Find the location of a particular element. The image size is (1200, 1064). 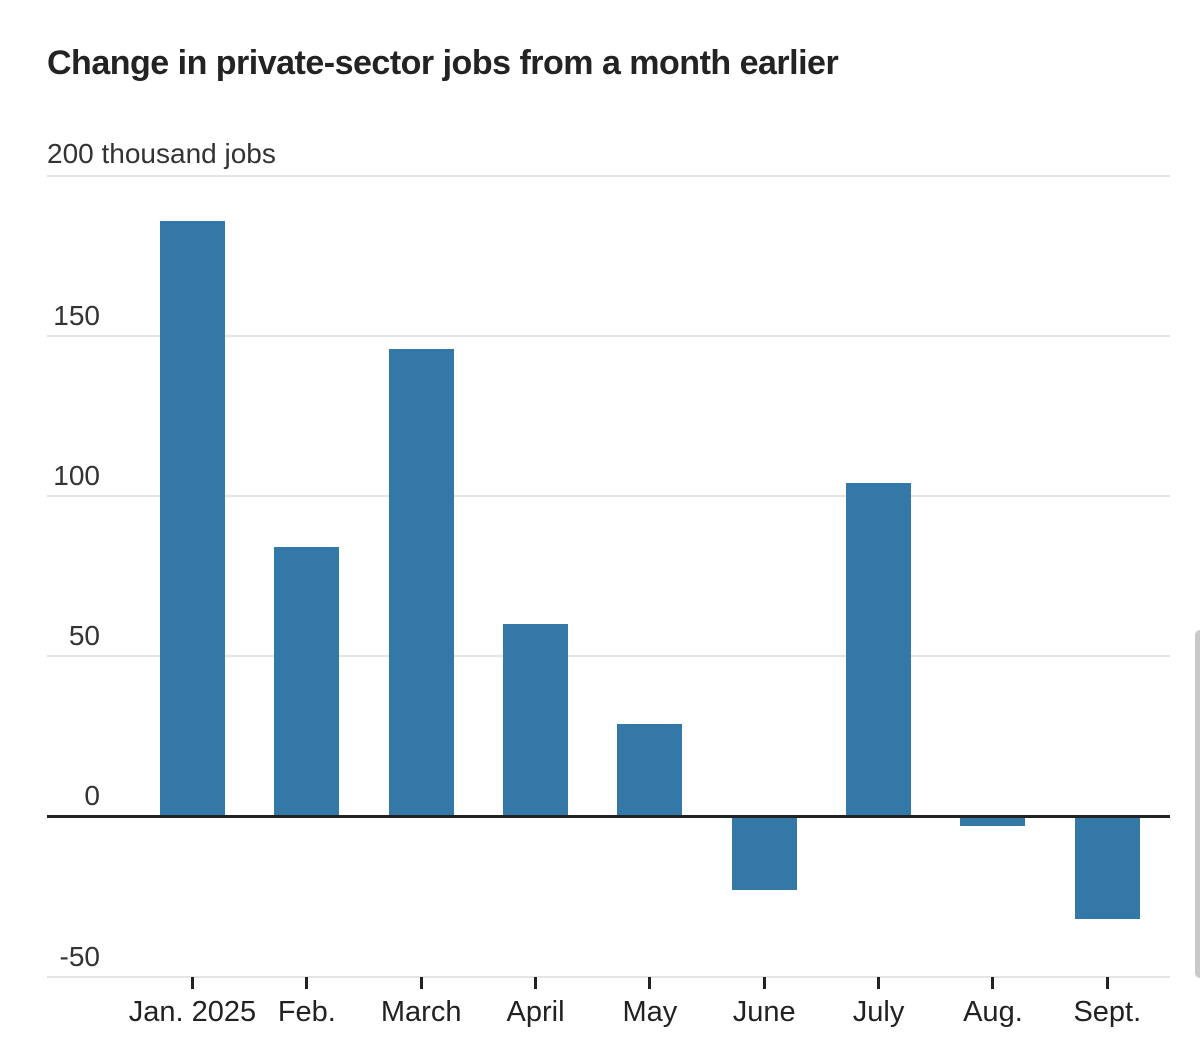

x-axis-label-april: April is located at coordinates (535, 1012).